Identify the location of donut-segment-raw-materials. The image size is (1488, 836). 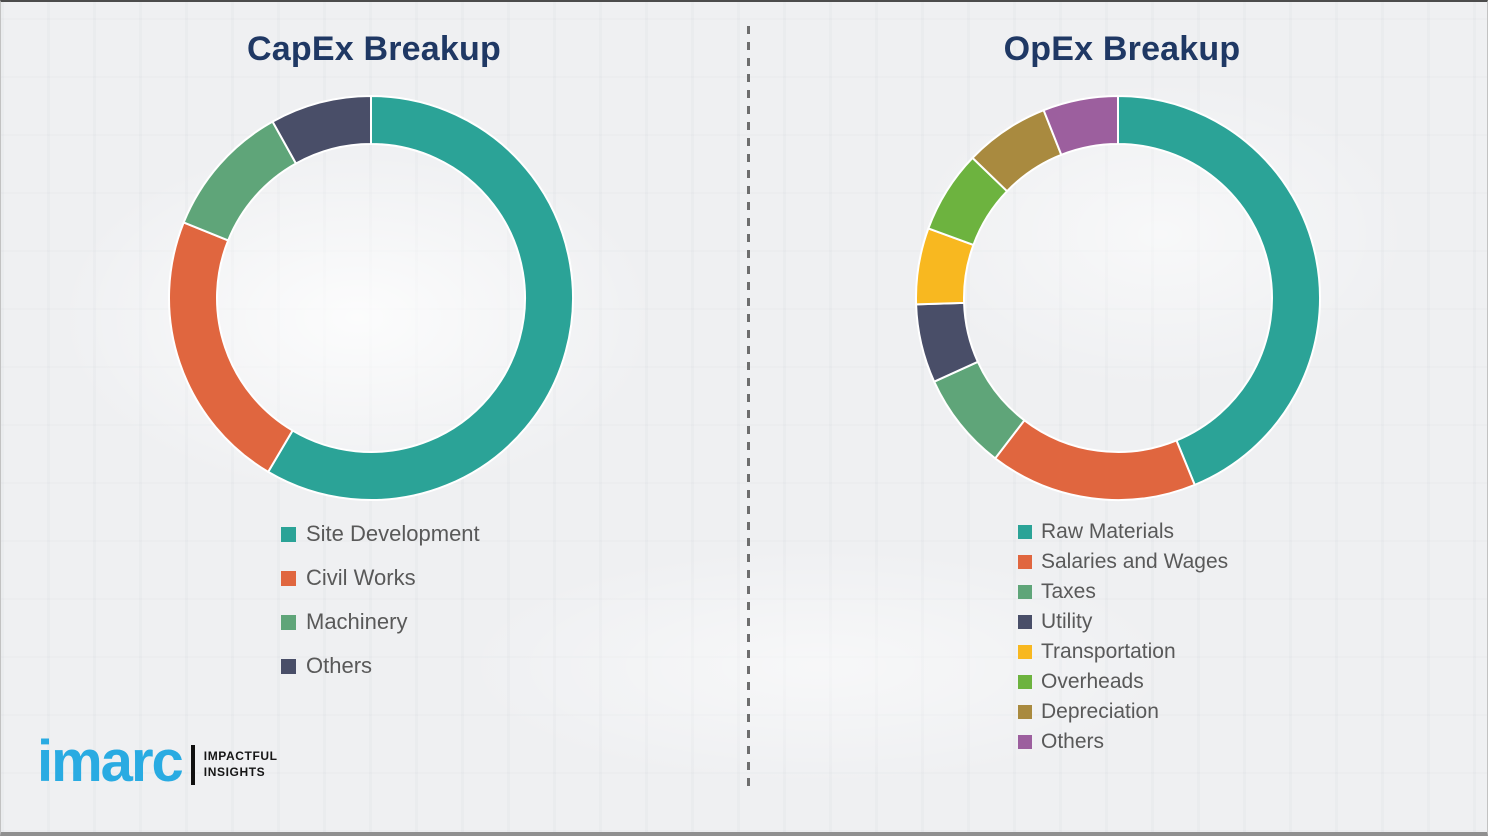
(1219, 290).